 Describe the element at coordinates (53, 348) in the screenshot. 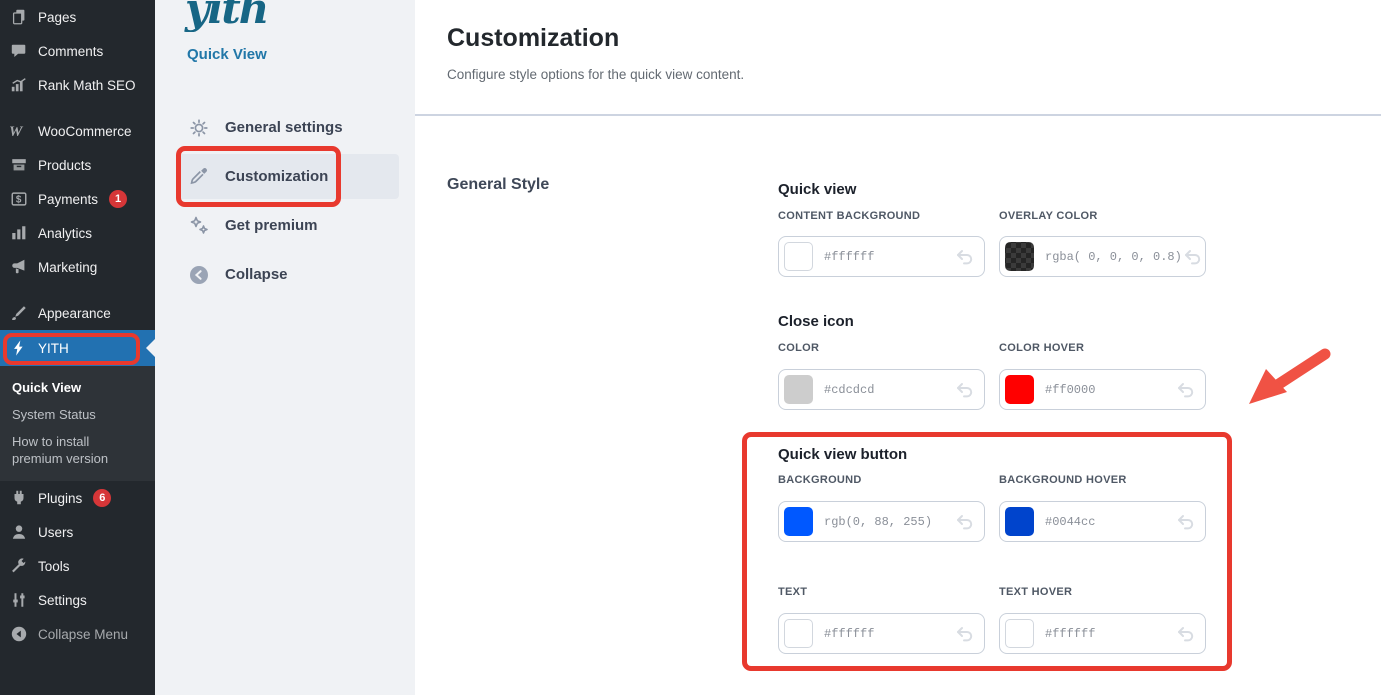

I see `menu-label: YITH` at that location.